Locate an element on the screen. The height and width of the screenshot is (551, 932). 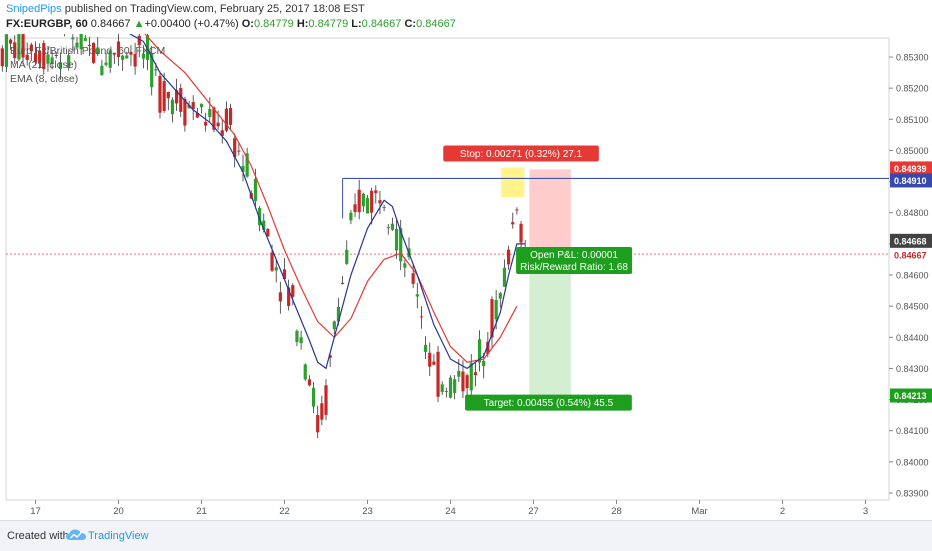
target-label: Target: 0.00455 (0.54%) 45.5 is located at coordinates (549, 403).